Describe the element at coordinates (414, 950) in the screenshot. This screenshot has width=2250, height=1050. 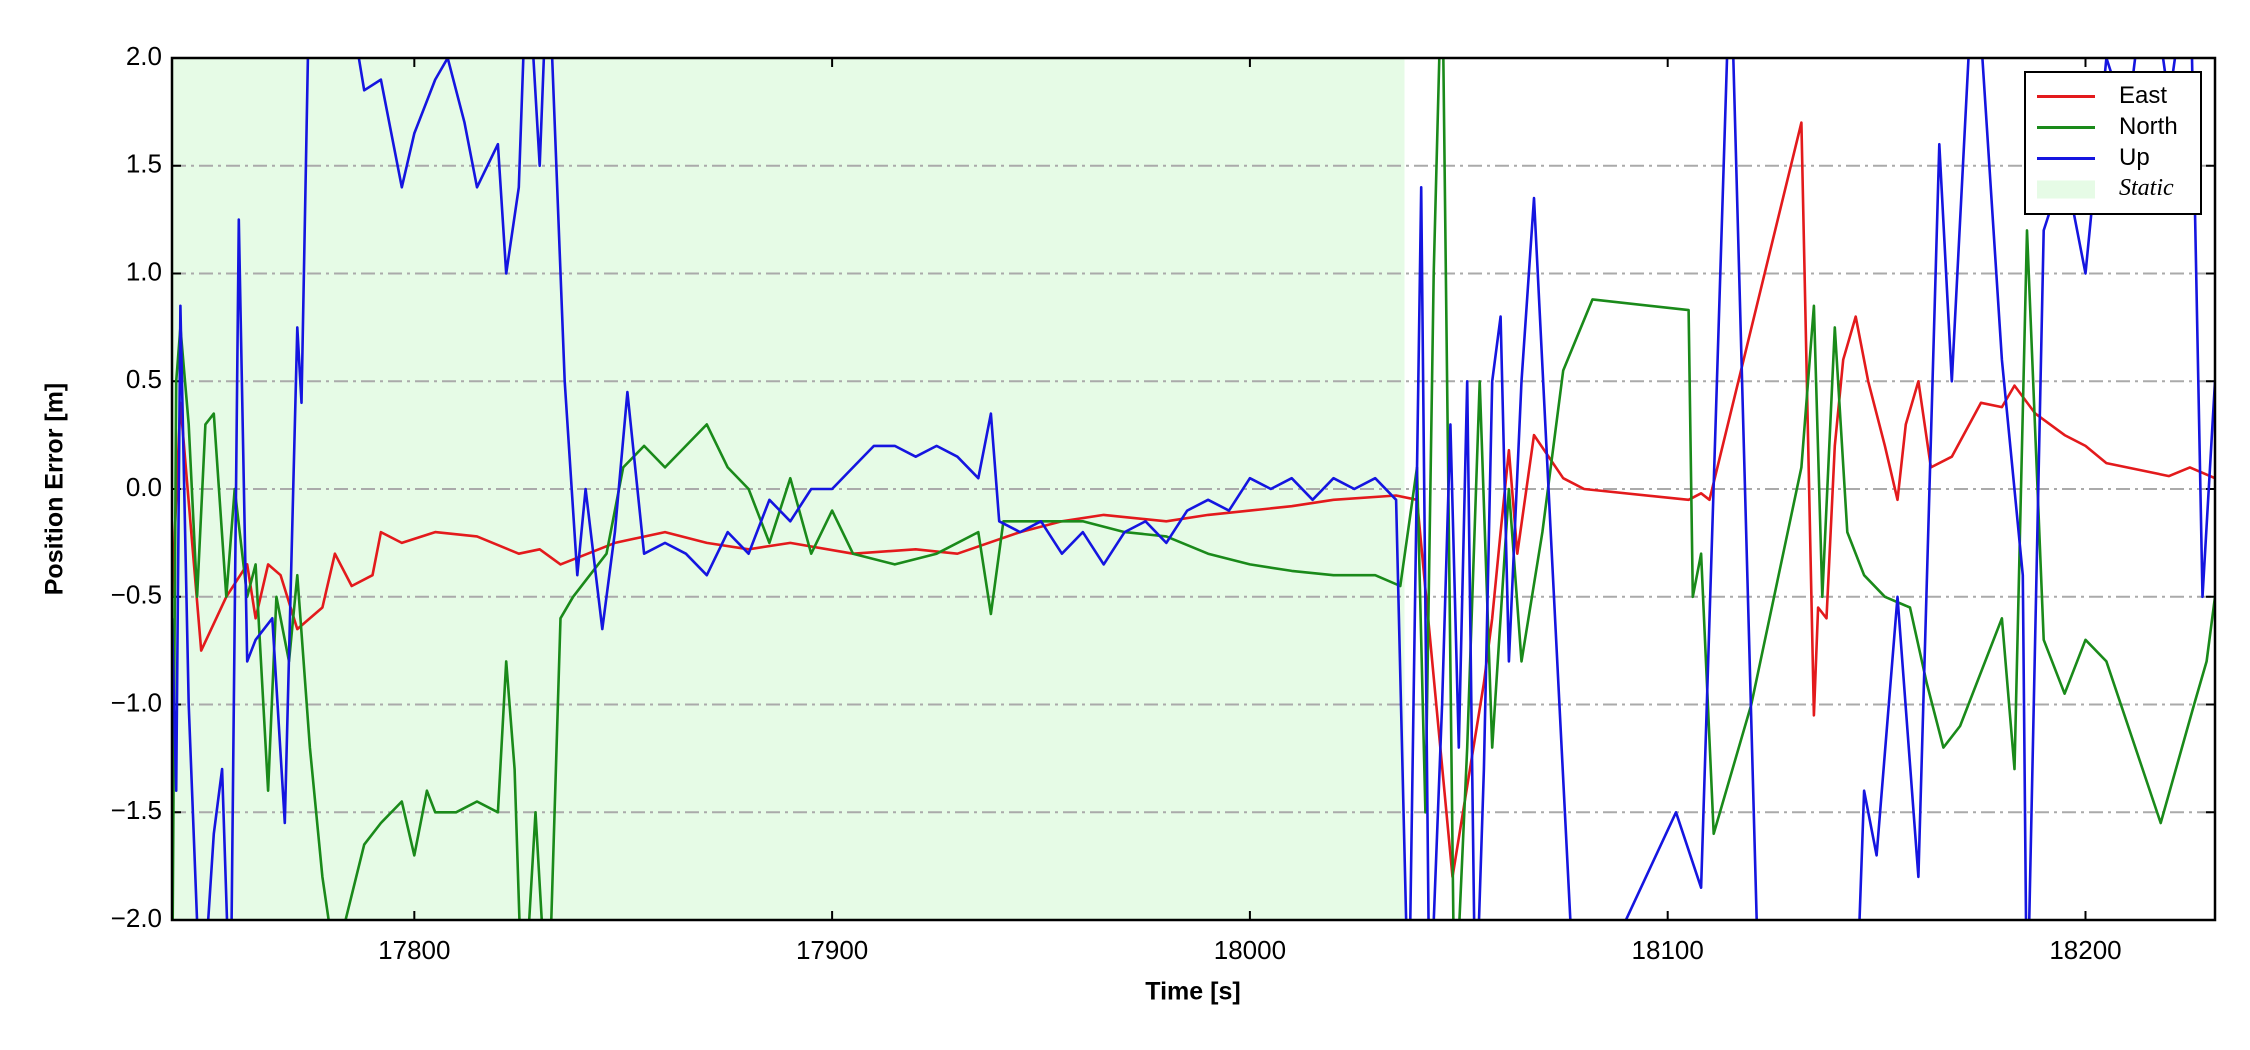
I see `x-tick-label: 17800` at that location.